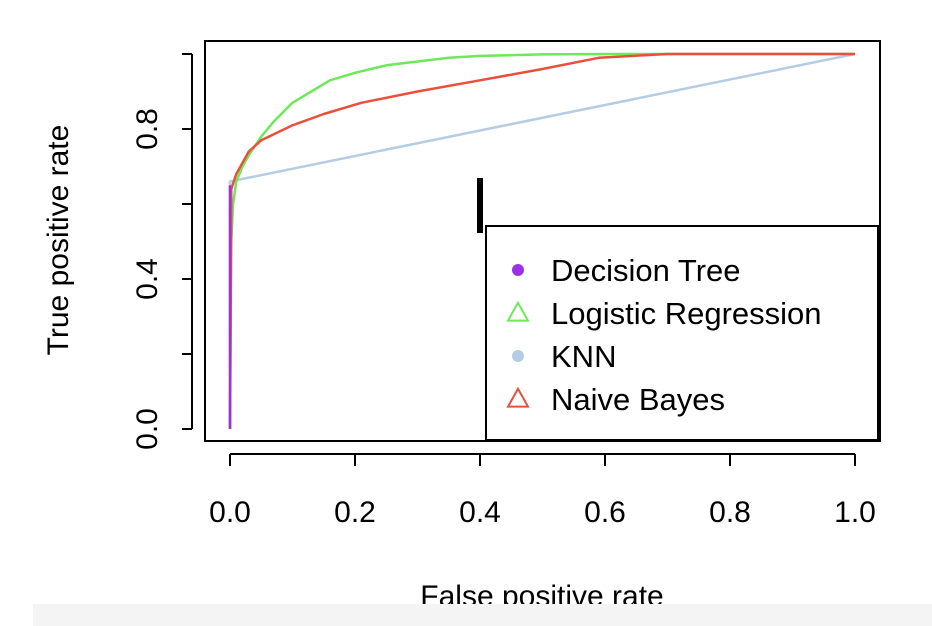 The height and width of the screenshot is (626, 932). I want to click on y-tick-label: 0.0, so click(147, 429).